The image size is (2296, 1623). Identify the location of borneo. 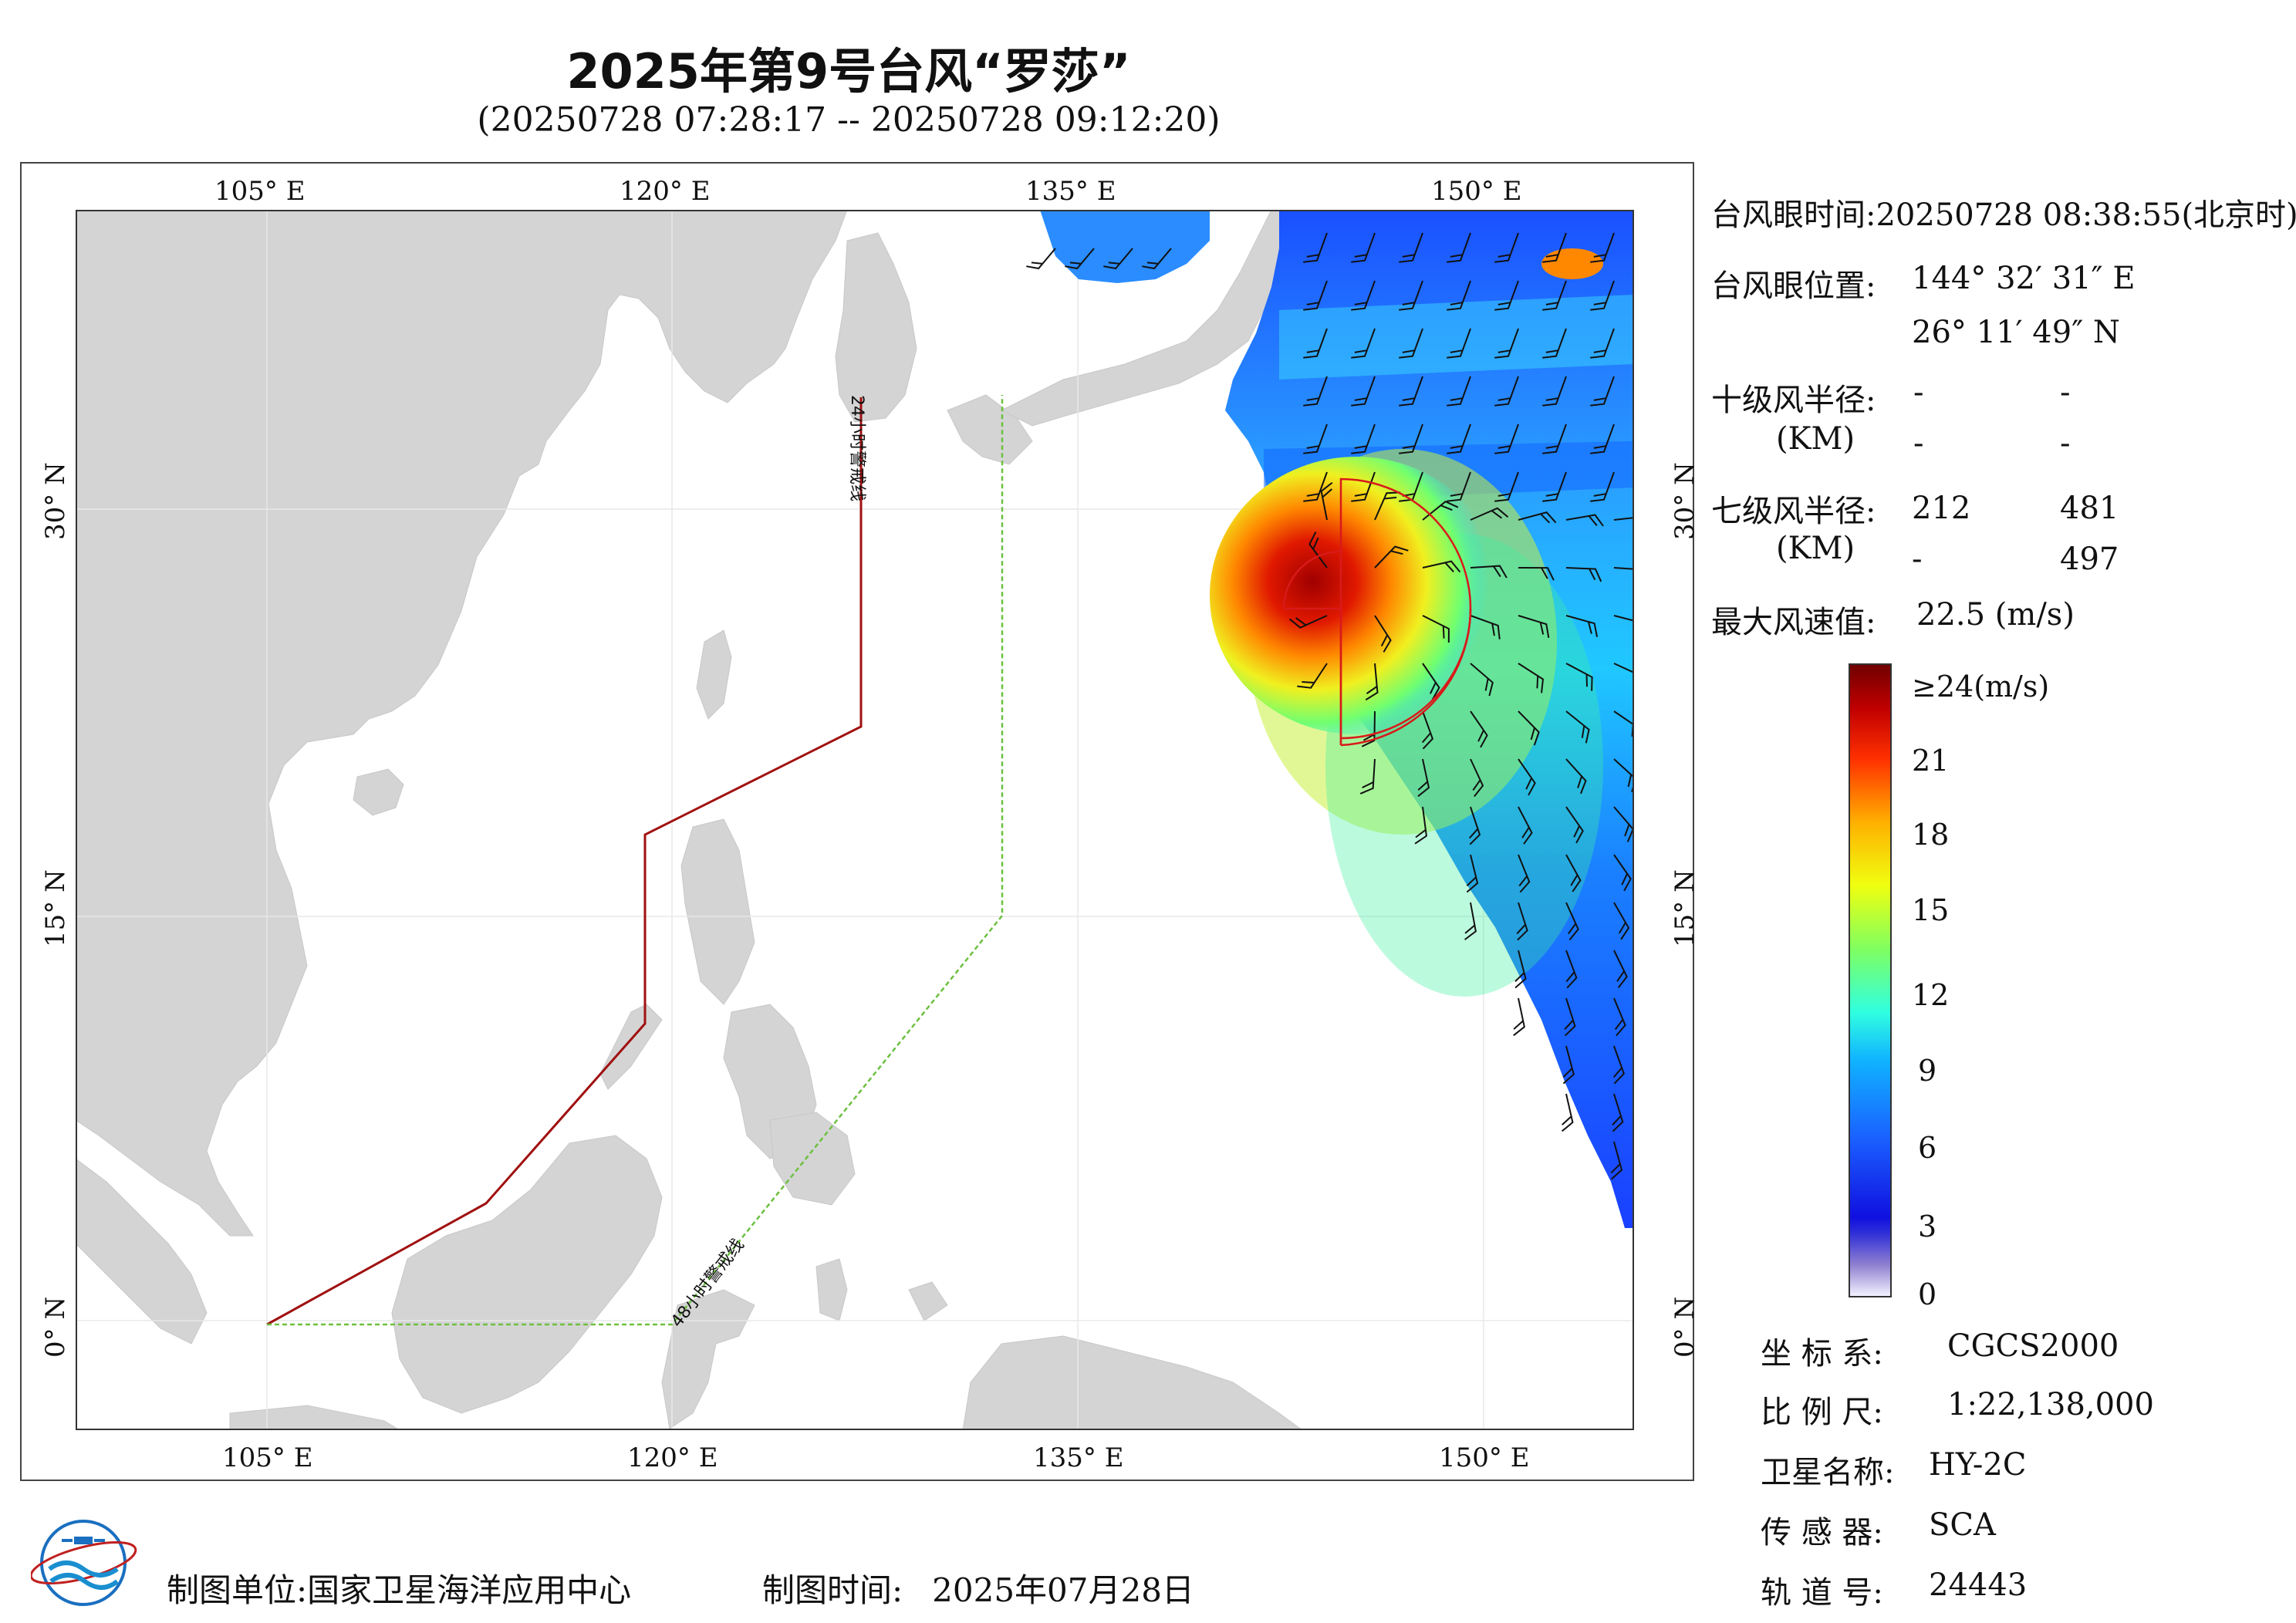
(527, 1274).